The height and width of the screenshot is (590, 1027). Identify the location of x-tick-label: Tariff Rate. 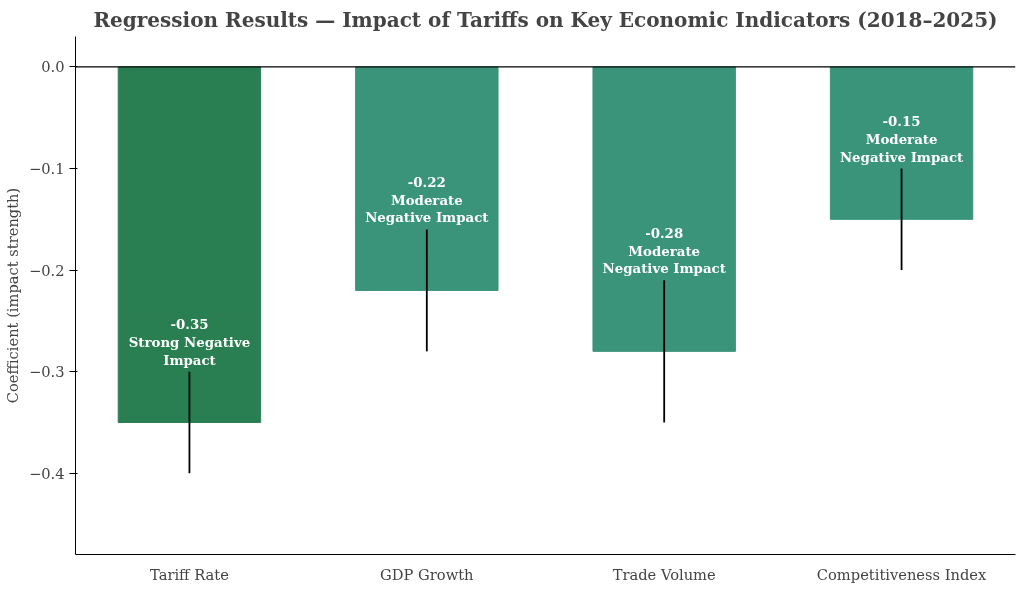
(189, 574).